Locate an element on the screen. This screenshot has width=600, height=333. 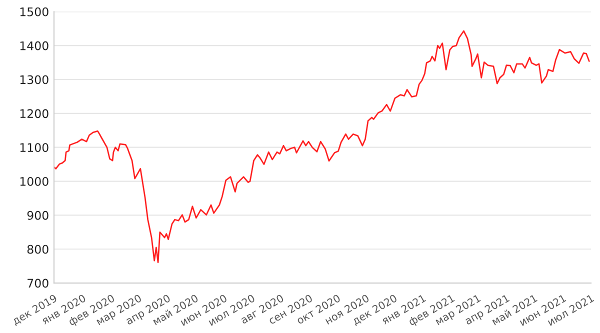
y-tick-label: 1000 is located at coordinates (34, 181).